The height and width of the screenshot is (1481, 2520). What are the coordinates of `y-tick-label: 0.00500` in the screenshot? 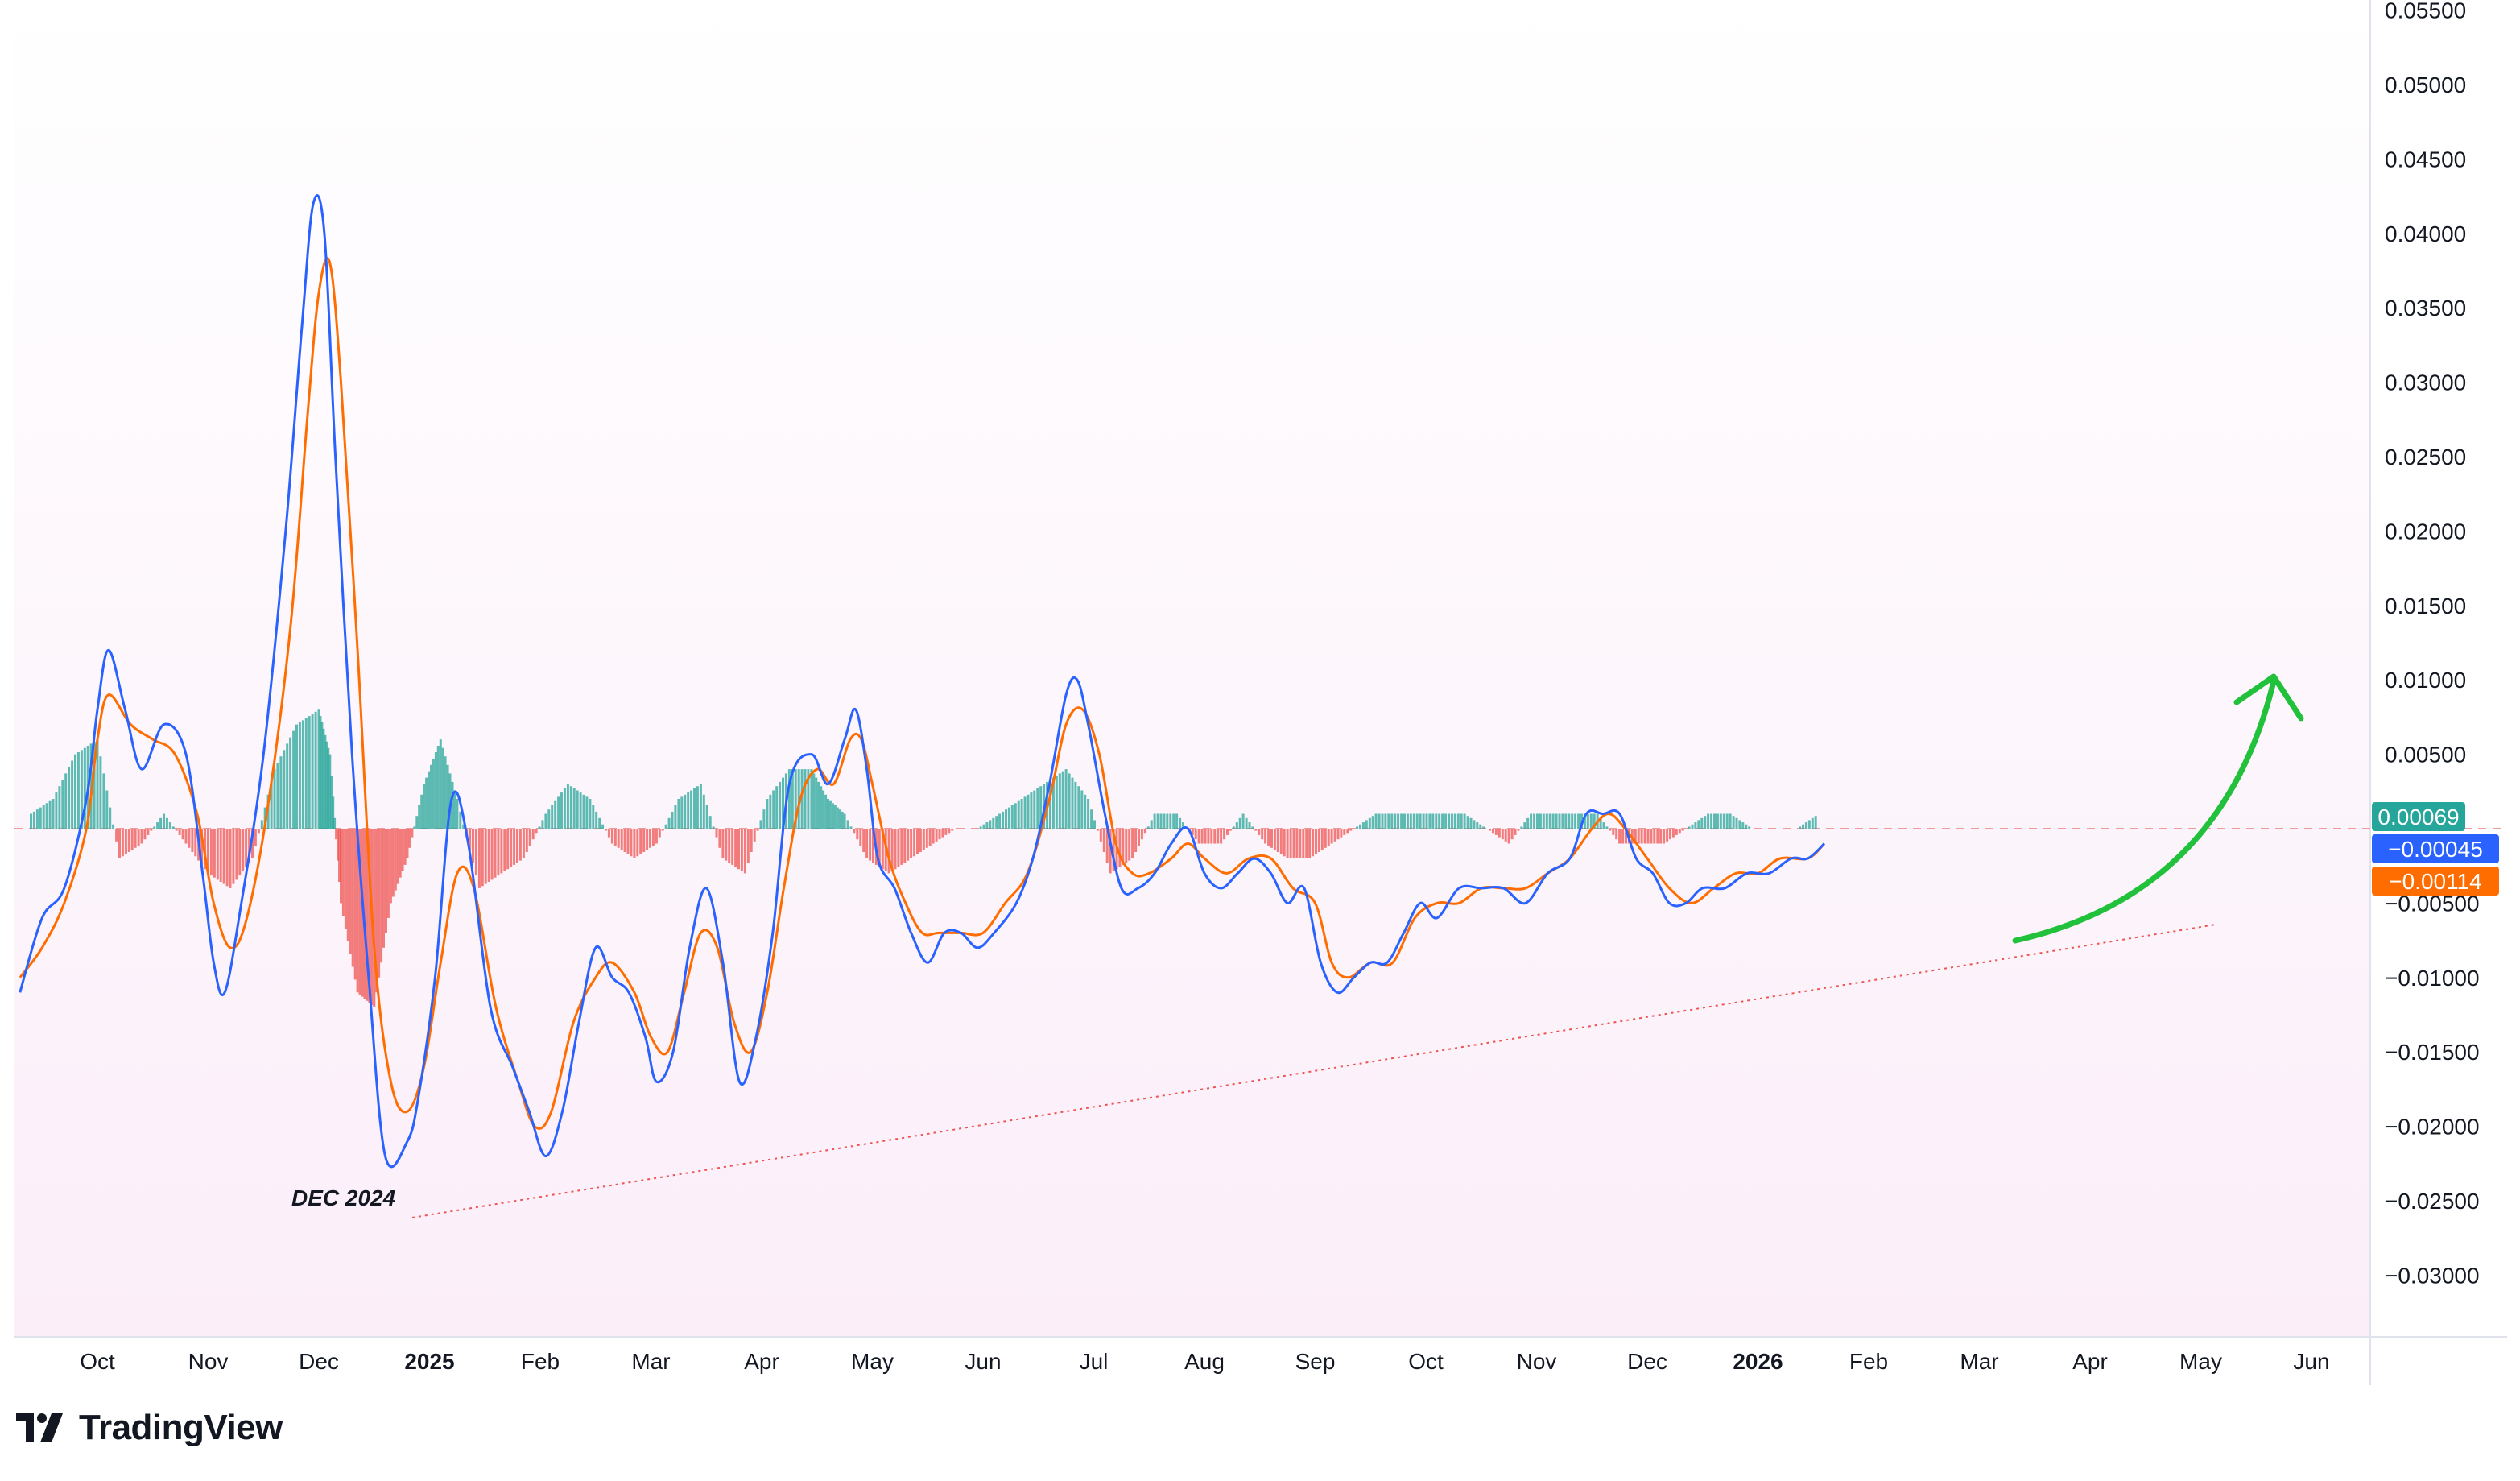 It's located at (2425, 755).